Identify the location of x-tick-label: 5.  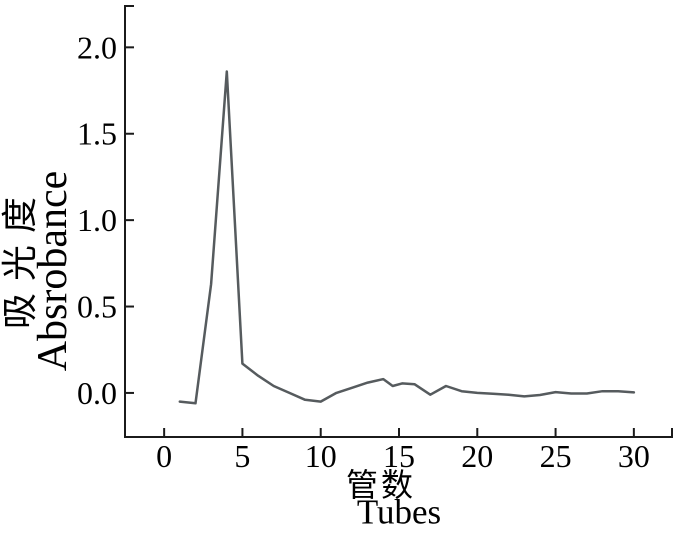
(242, 456).